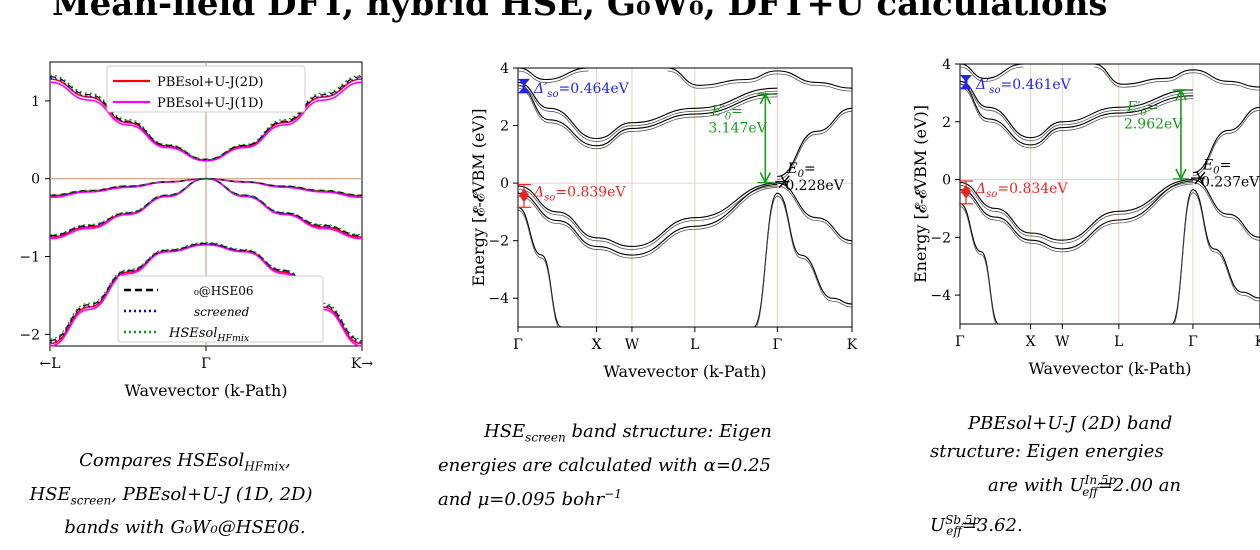  What do you see at coordinates (91, 500) in the screenshot?
I see `caption-1-line2-sub: screen` at bounding box center [91, 500].